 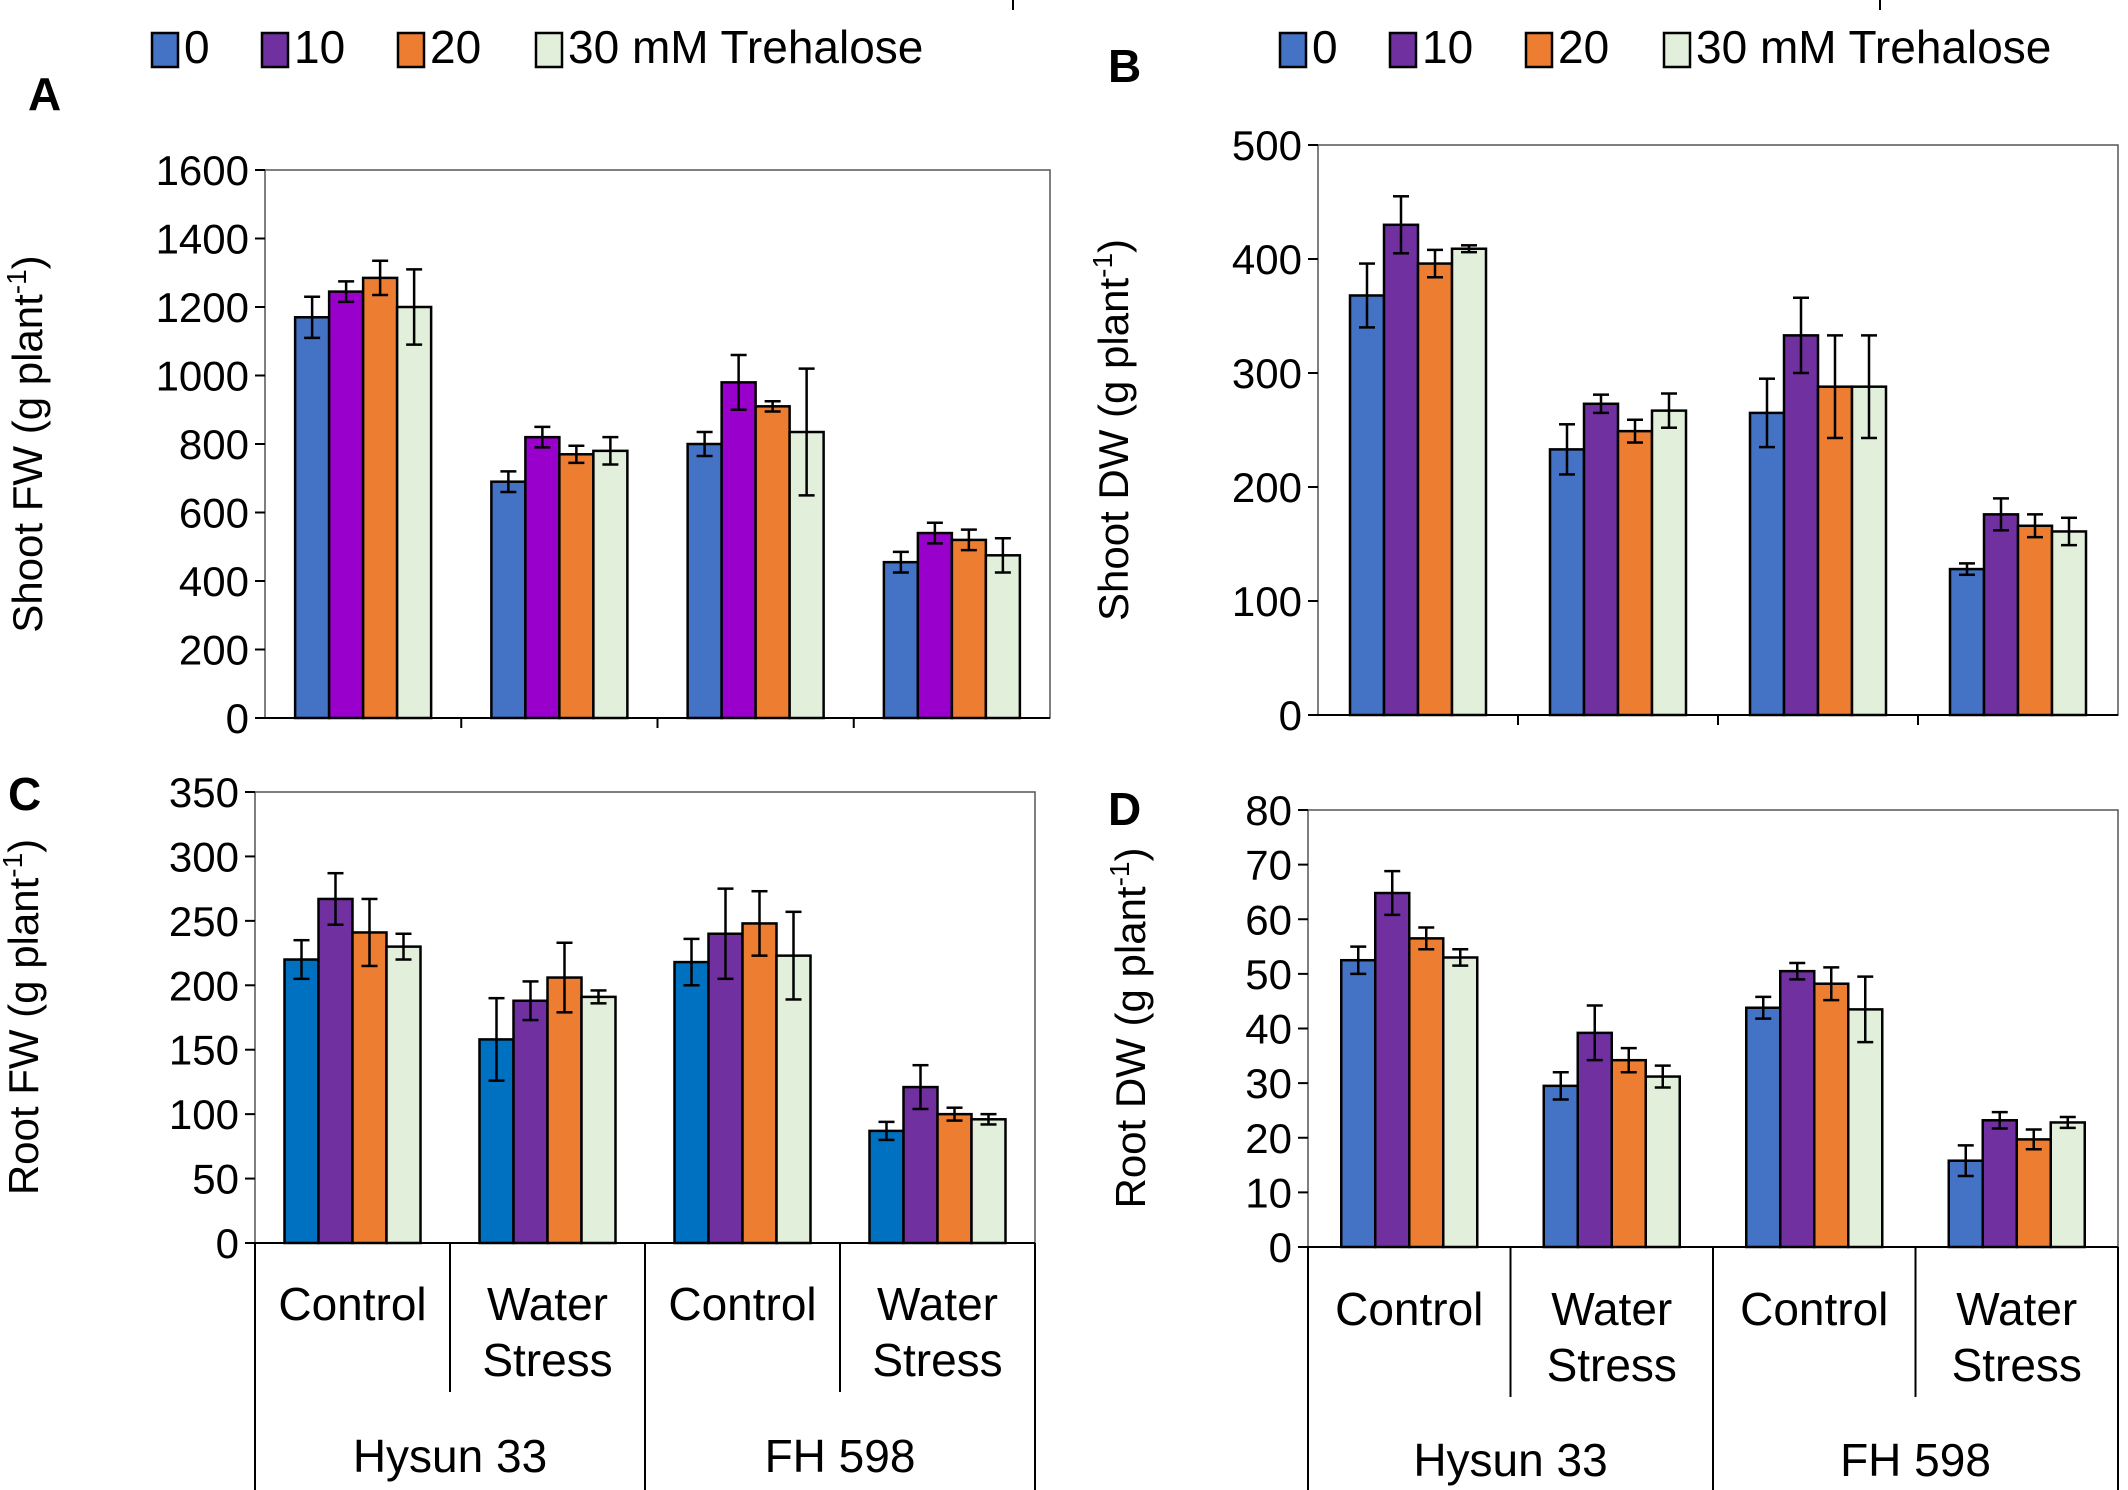 I want to click on legend-label-1: 10, so click(x=1447, y=47).